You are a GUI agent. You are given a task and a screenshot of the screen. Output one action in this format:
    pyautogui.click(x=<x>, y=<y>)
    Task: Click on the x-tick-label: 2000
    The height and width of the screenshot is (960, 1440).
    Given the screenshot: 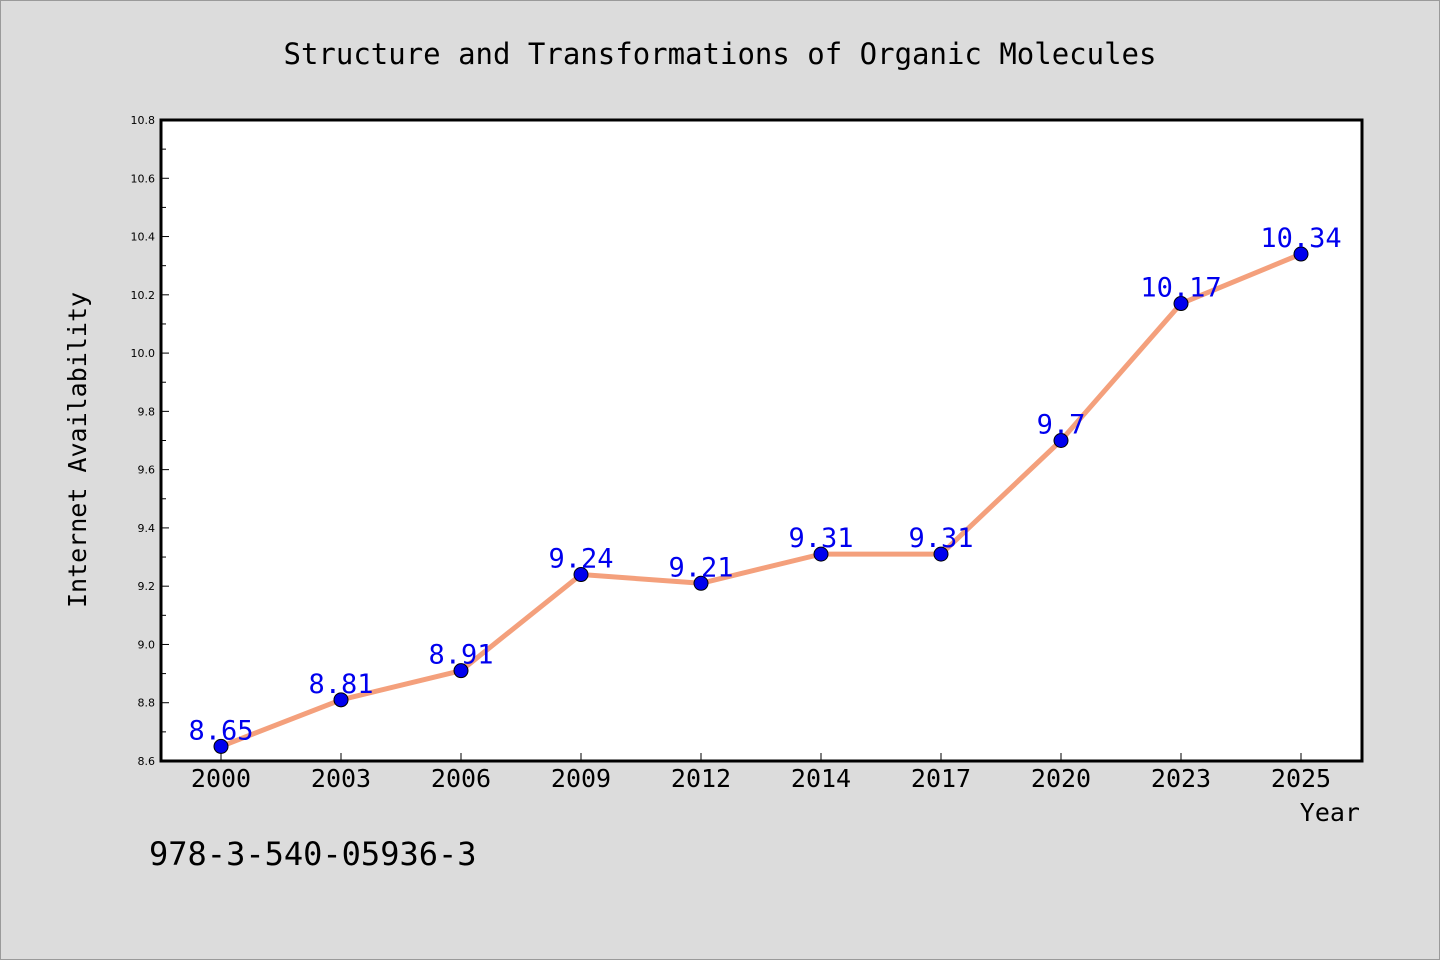 What is the action you would take?
    pyautogui.click(x=221, y=778)
    